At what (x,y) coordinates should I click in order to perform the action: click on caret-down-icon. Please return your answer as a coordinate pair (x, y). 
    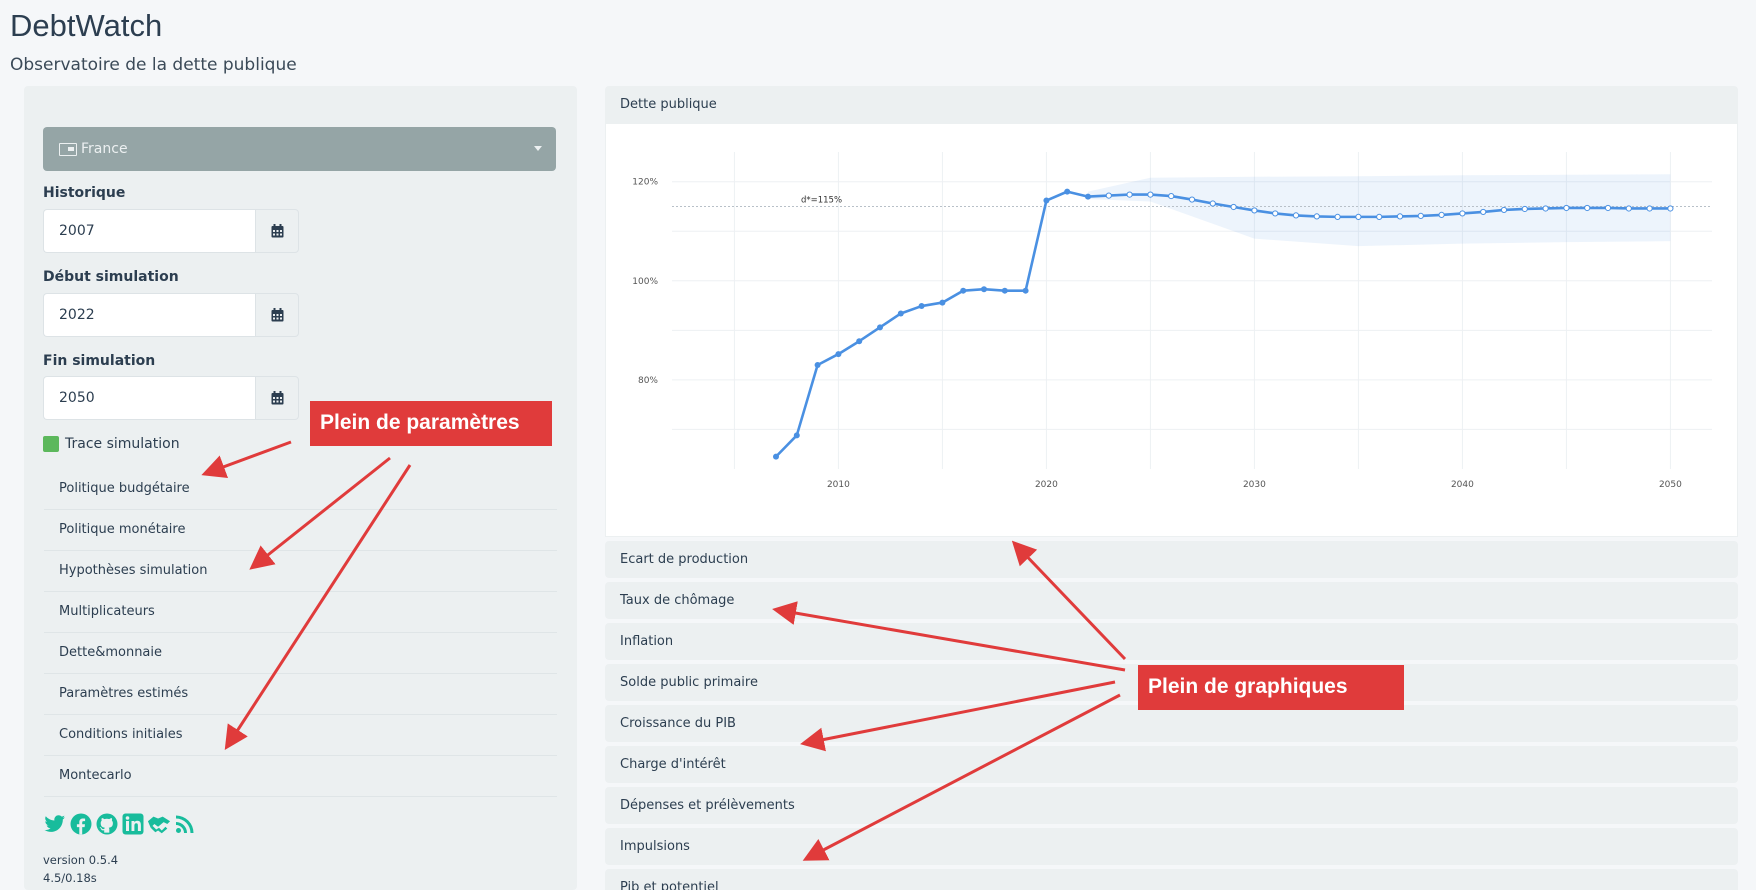
    Looking at the image, I should click on (538, 148).